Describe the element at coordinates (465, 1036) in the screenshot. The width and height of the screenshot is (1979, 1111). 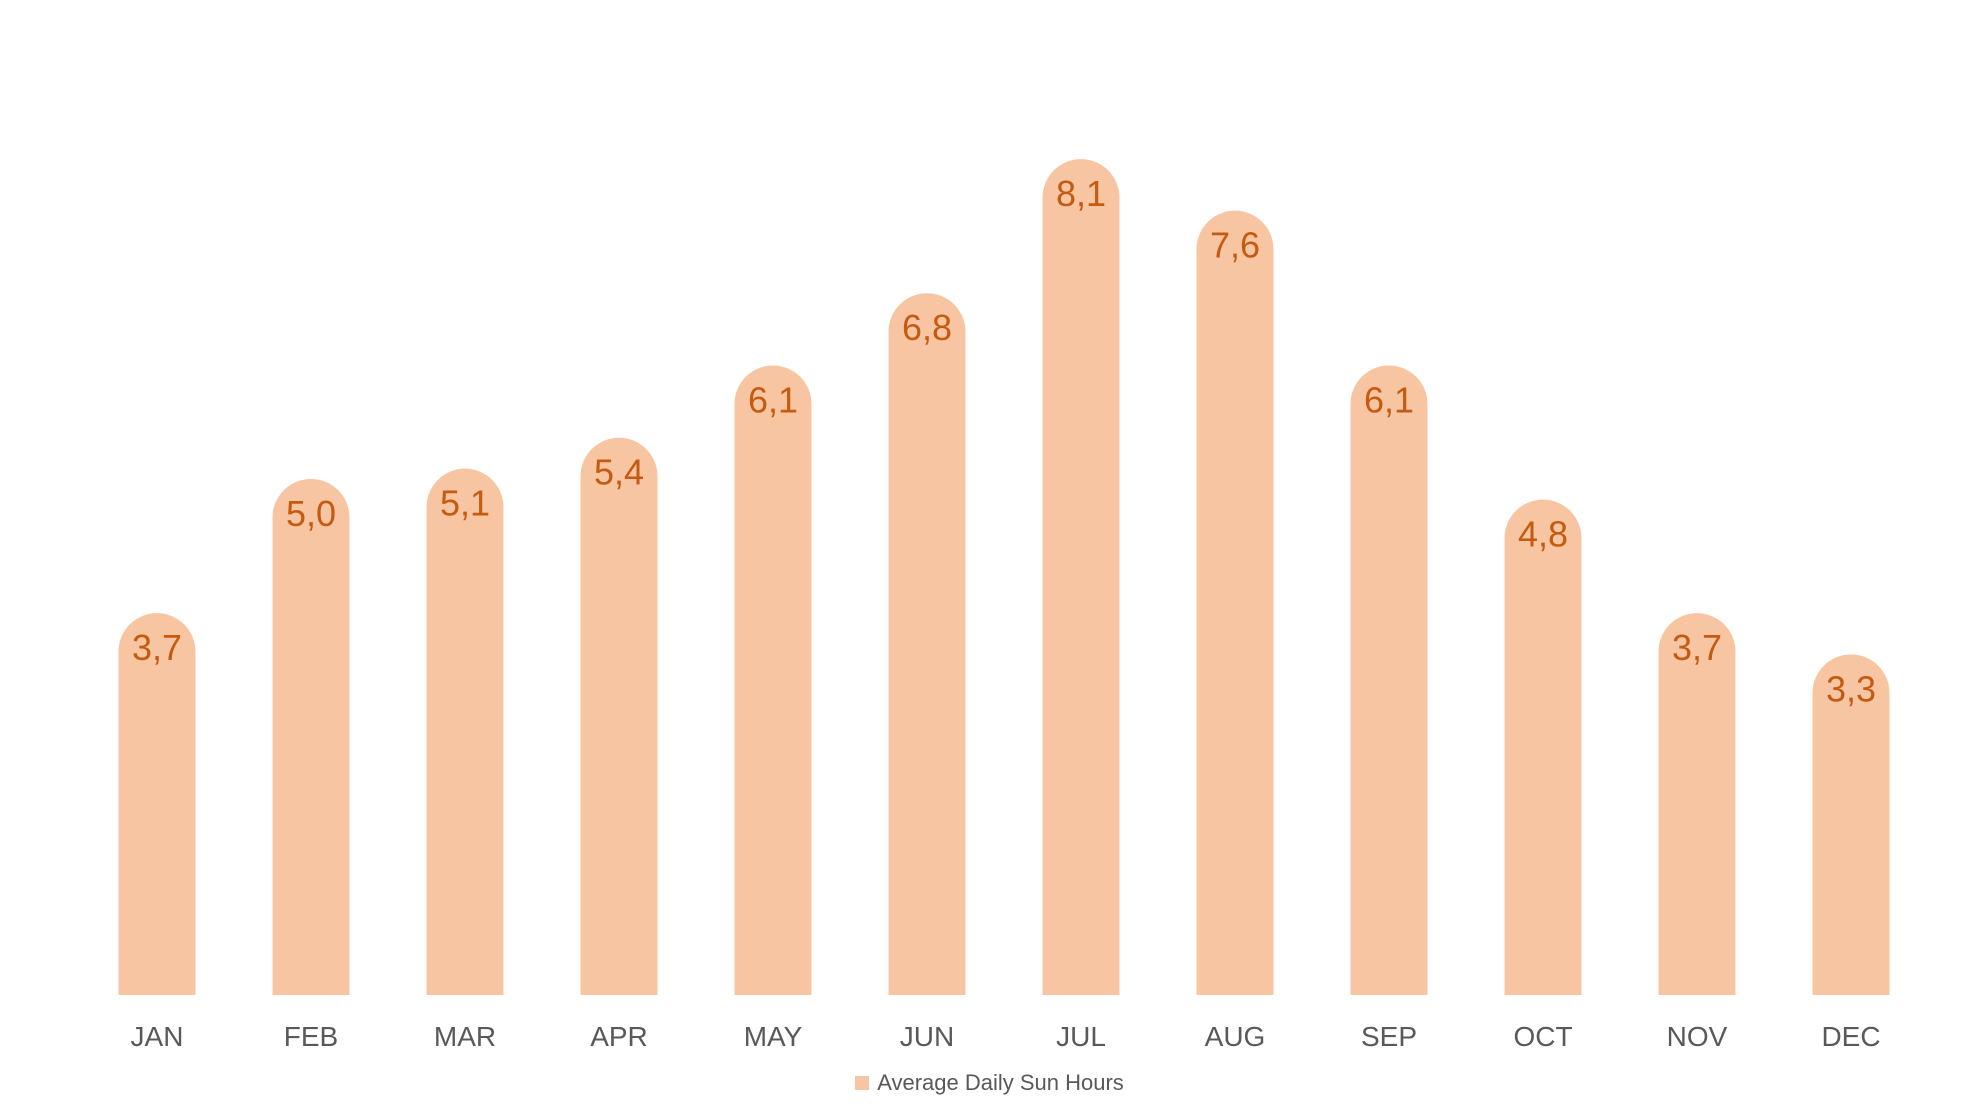
I see `x-tick-label-mar: MAR` at that location.